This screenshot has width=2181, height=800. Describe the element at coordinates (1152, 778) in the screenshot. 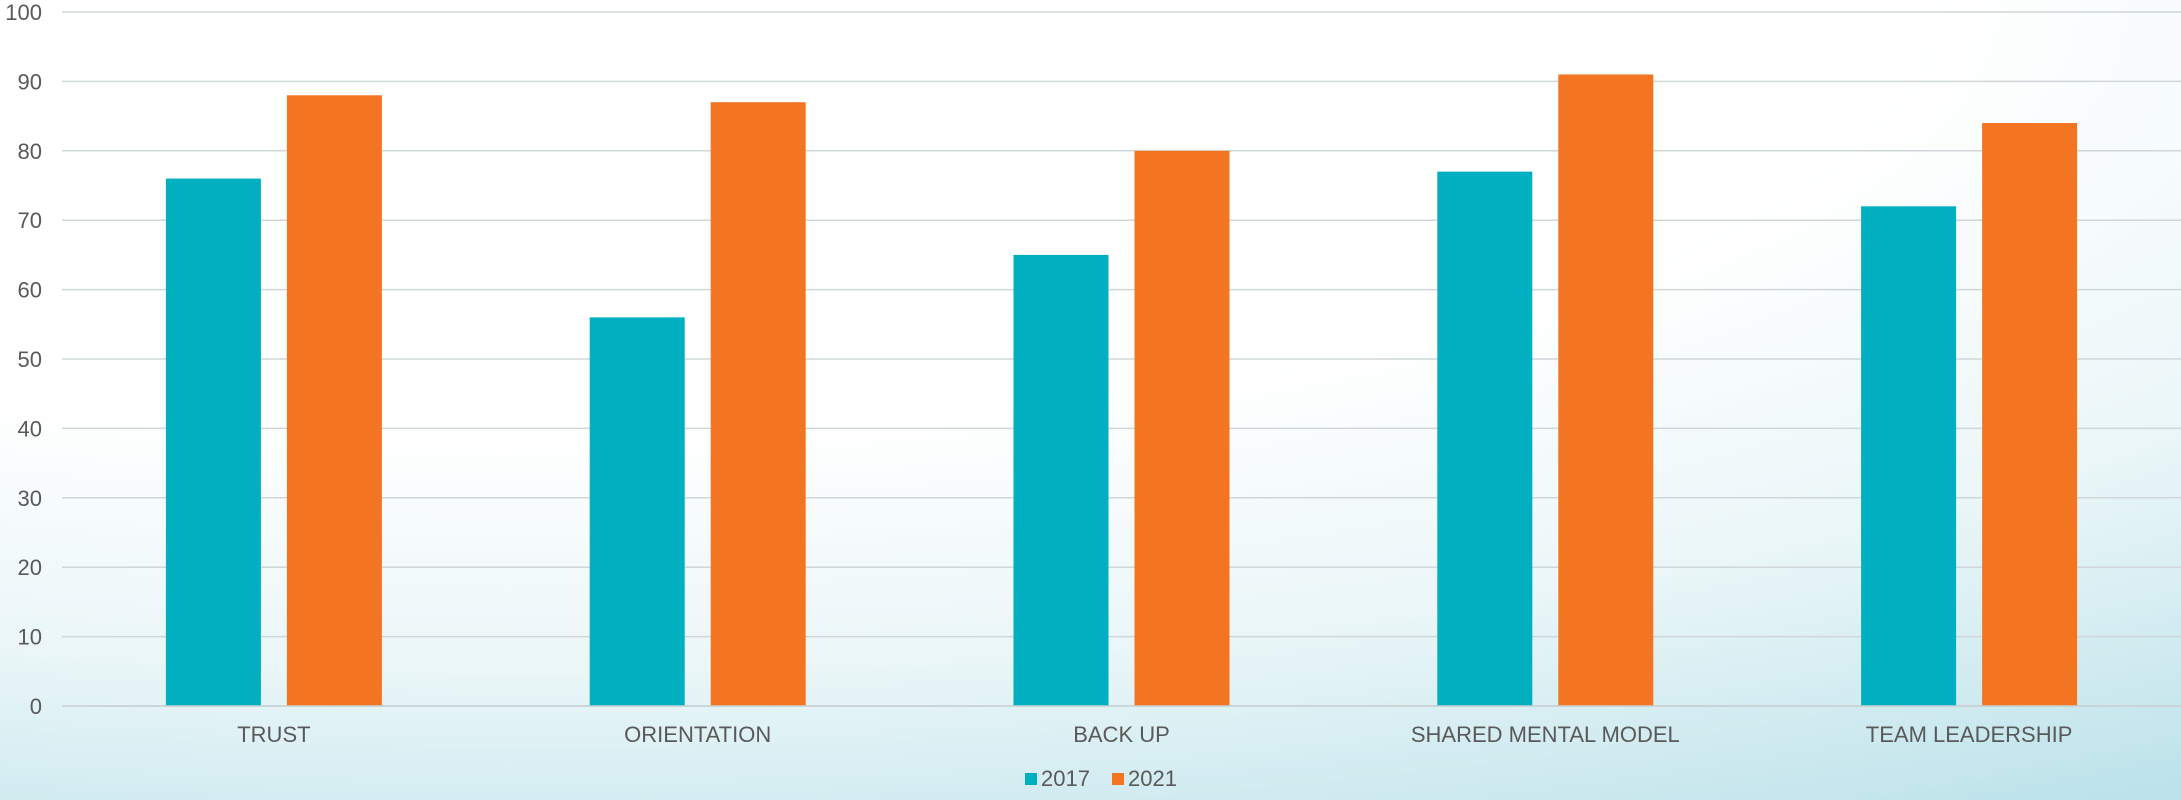

I see `legend-label-2021: 2021` at that location.